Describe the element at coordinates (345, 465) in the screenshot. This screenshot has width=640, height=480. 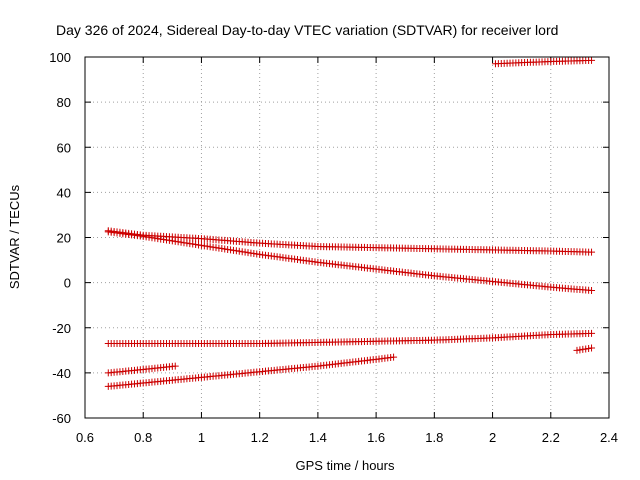
I see `x-axis-label: GPS time / hours` at that location.